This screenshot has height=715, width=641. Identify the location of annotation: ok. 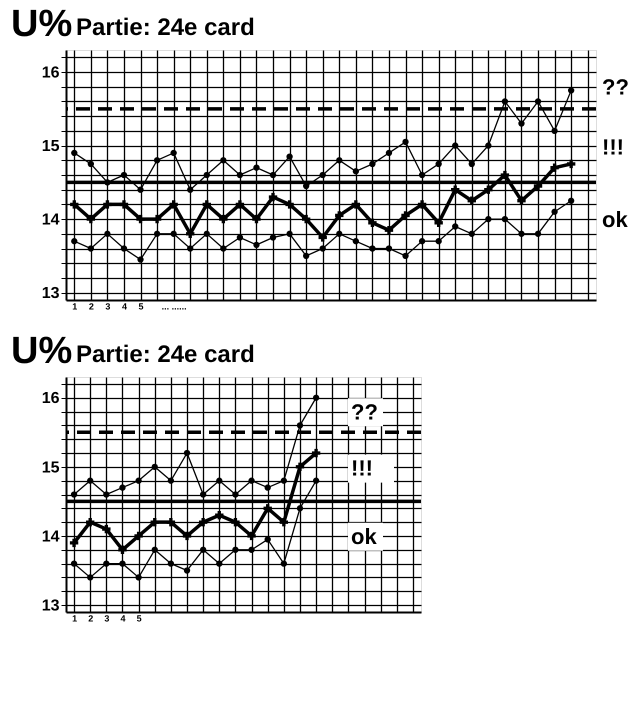
(364, 536).